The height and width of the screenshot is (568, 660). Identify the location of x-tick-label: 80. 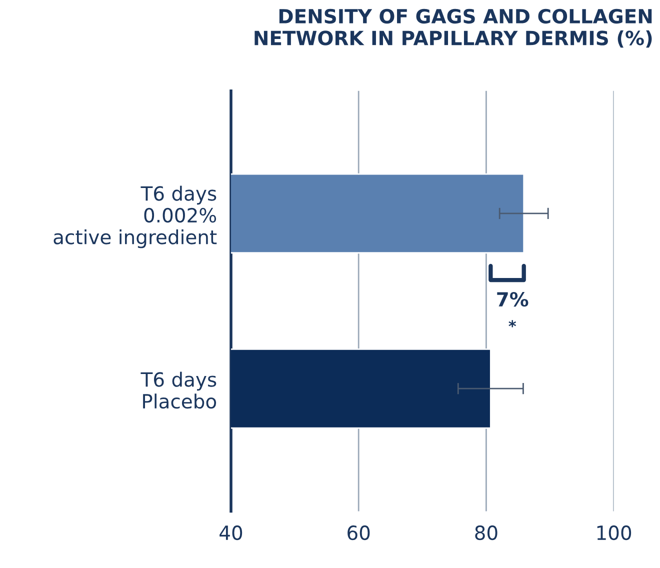
(486, 532).